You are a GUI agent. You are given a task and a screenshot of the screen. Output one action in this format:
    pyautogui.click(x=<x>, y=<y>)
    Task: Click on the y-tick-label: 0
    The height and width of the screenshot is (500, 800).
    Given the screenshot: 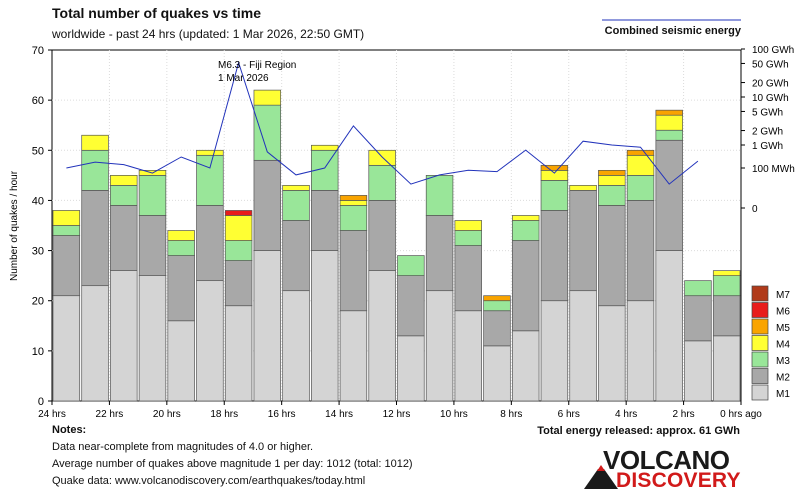 What is the action you would take?
    pyautogui.click(x=41, y=402)
    